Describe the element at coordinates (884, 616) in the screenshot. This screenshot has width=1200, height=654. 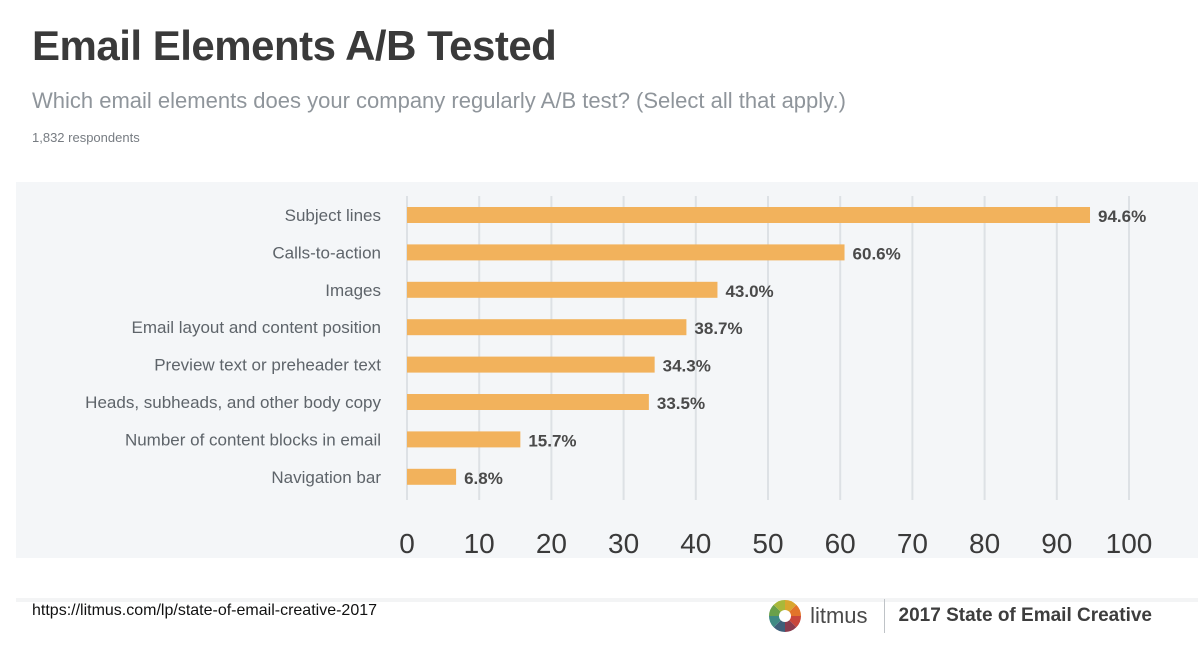
I see `brand-divider` at that location.